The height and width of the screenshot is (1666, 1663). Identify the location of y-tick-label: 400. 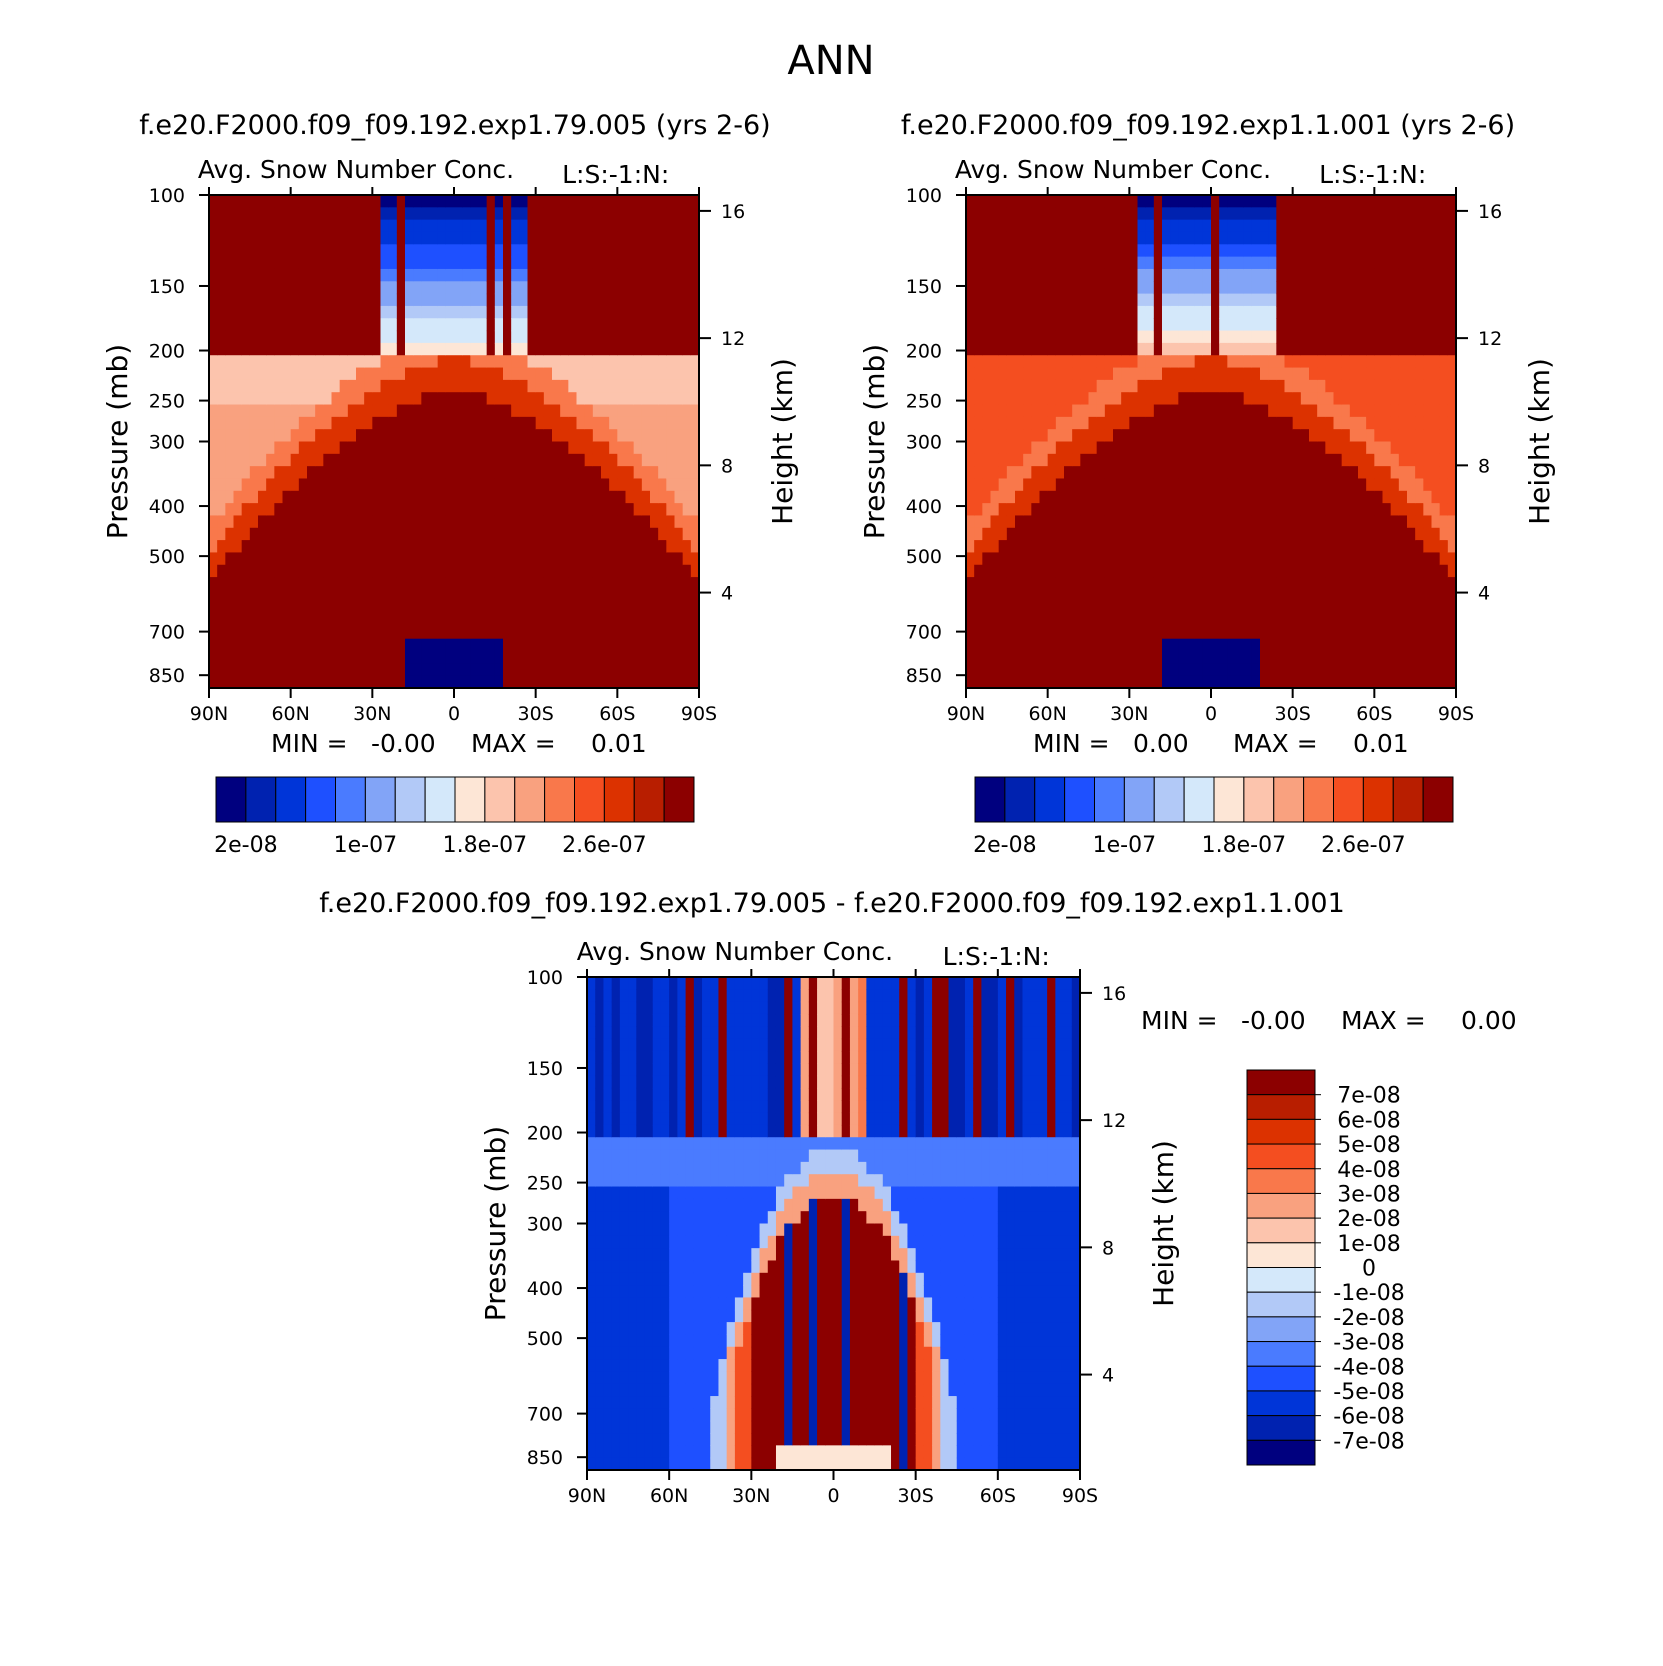
(167, 507).